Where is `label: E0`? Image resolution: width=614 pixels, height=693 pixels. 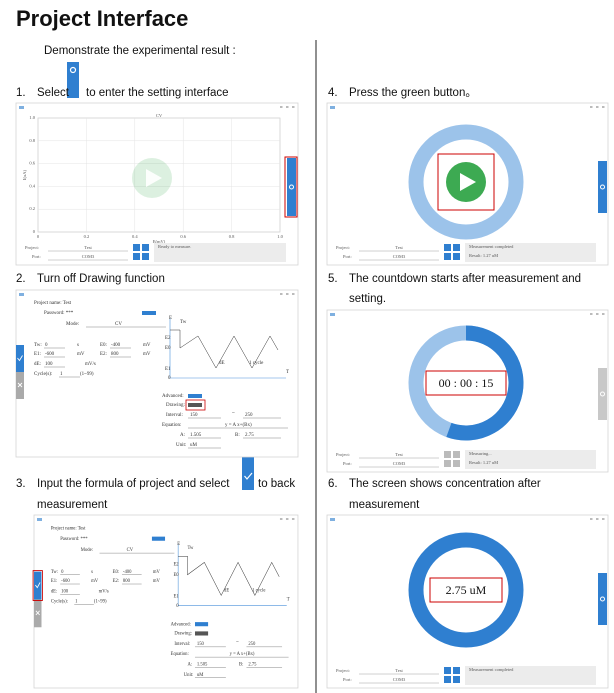 label: E0 is located at coordinates (176, 575).